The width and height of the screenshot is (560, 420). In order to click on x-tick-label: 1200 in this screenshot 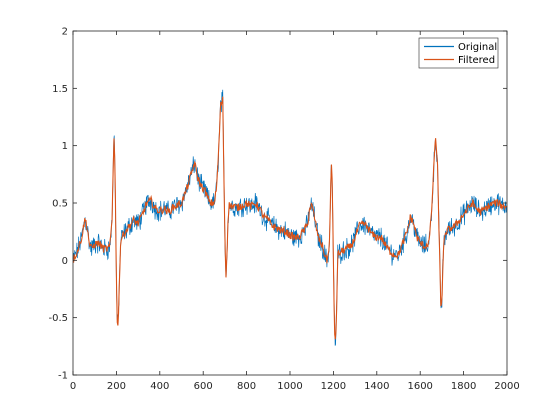, I will do `click(333, 386)`.